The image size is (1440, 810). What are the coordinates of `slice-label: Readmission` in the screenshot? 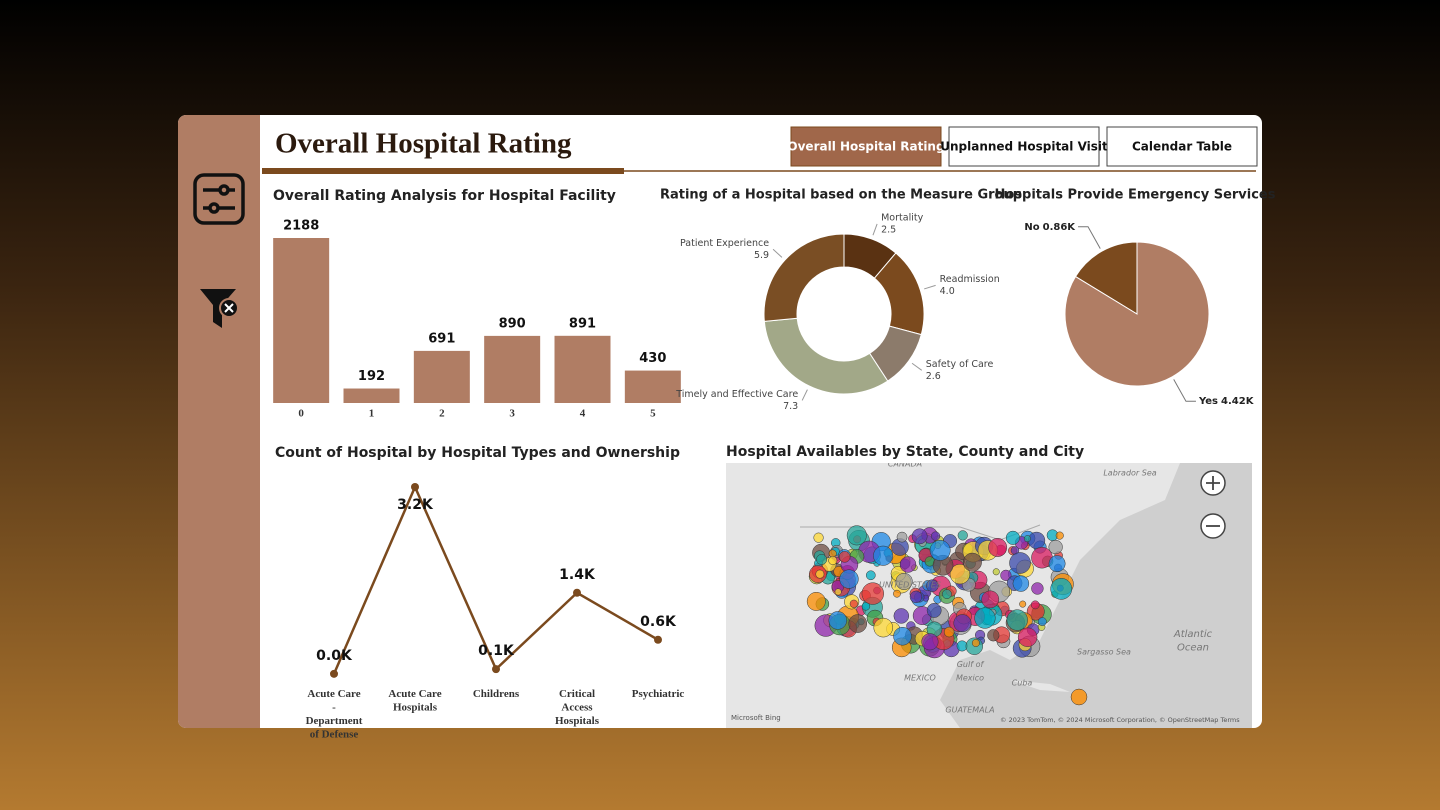 It's located at (970, 279).